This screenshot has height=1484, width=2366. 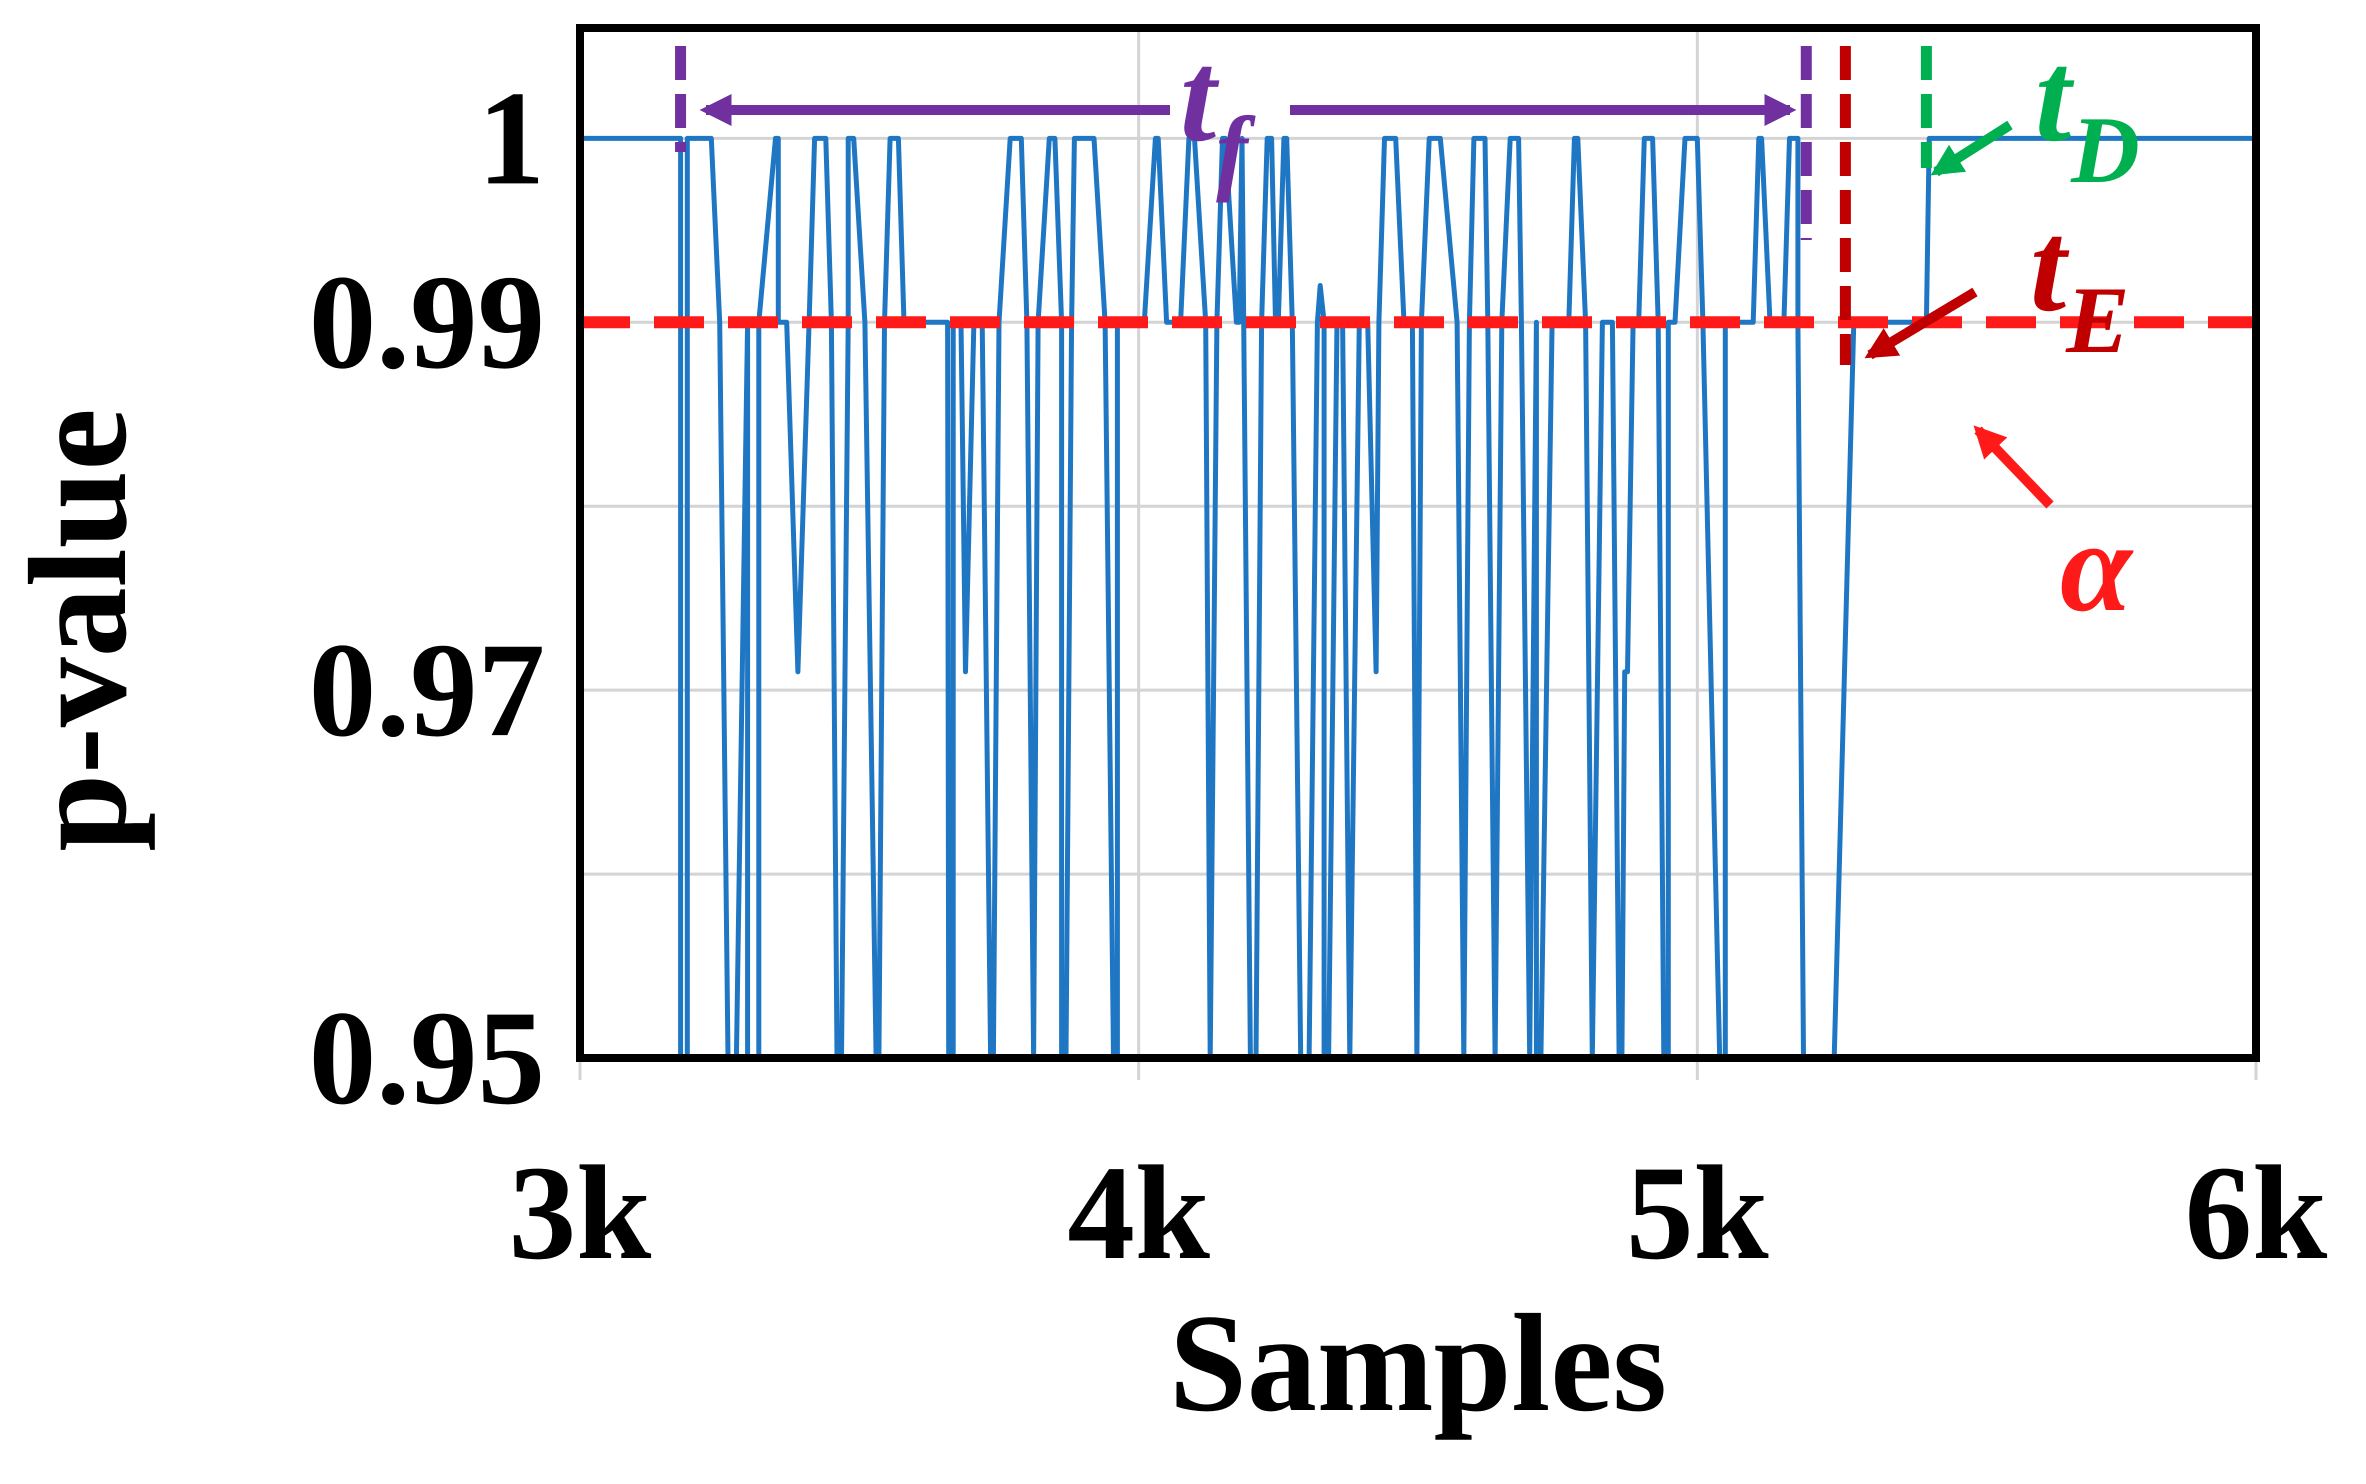 I want to click on y-tick-labels: 0.95 0.97 0.99 1, so click(x=427, y=598).